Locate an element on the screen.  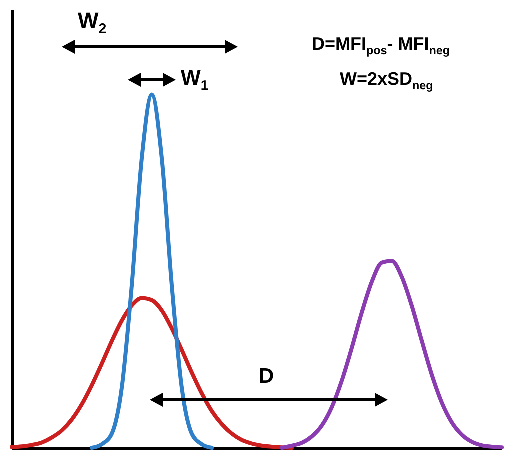
text: D=MFI$_{pos}$- MFI$_{neg}$ is located at coordinates (381, 46).